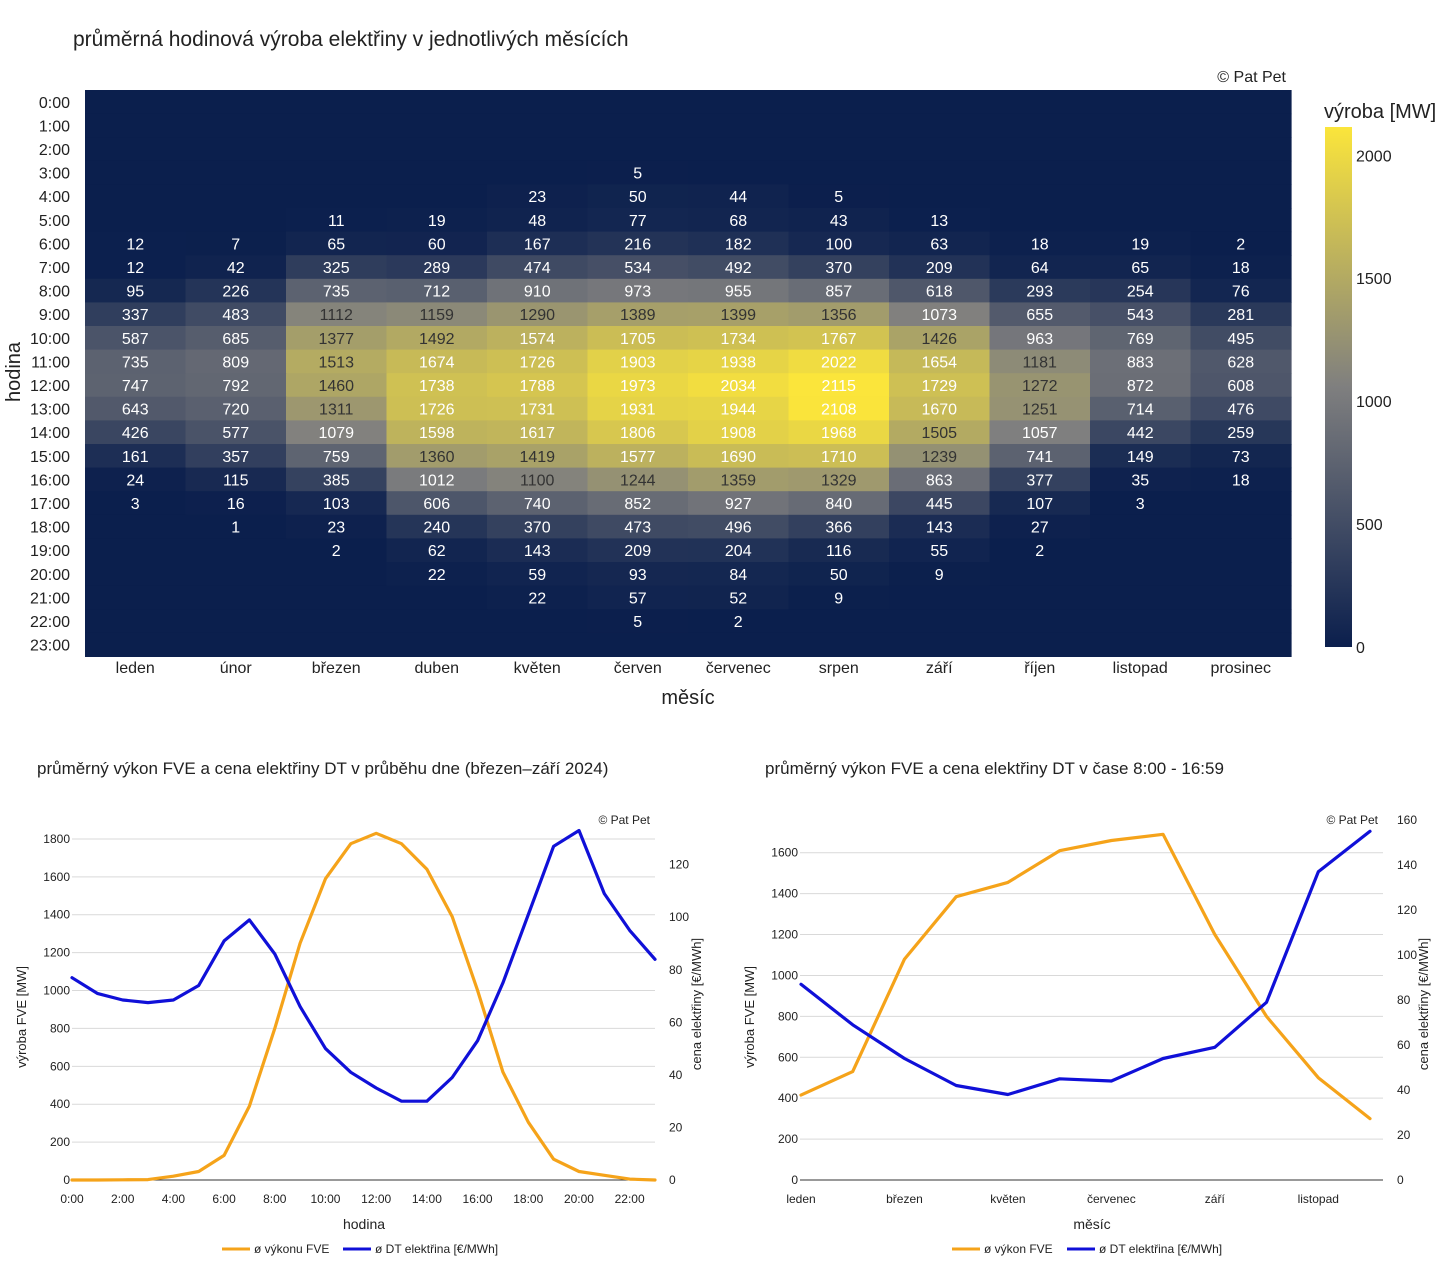 This screenshot has height=1274, width=1456. Describe the element at coordinates (788, 1057) in the screenshot. I see `left-tick-label: 600` at that location.